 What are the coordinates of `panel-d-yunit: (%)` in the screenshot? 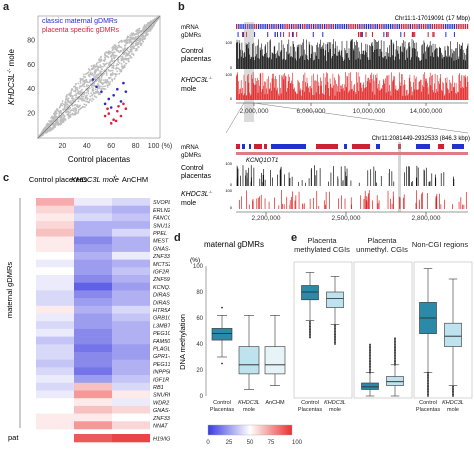 It's located at (195, 260).